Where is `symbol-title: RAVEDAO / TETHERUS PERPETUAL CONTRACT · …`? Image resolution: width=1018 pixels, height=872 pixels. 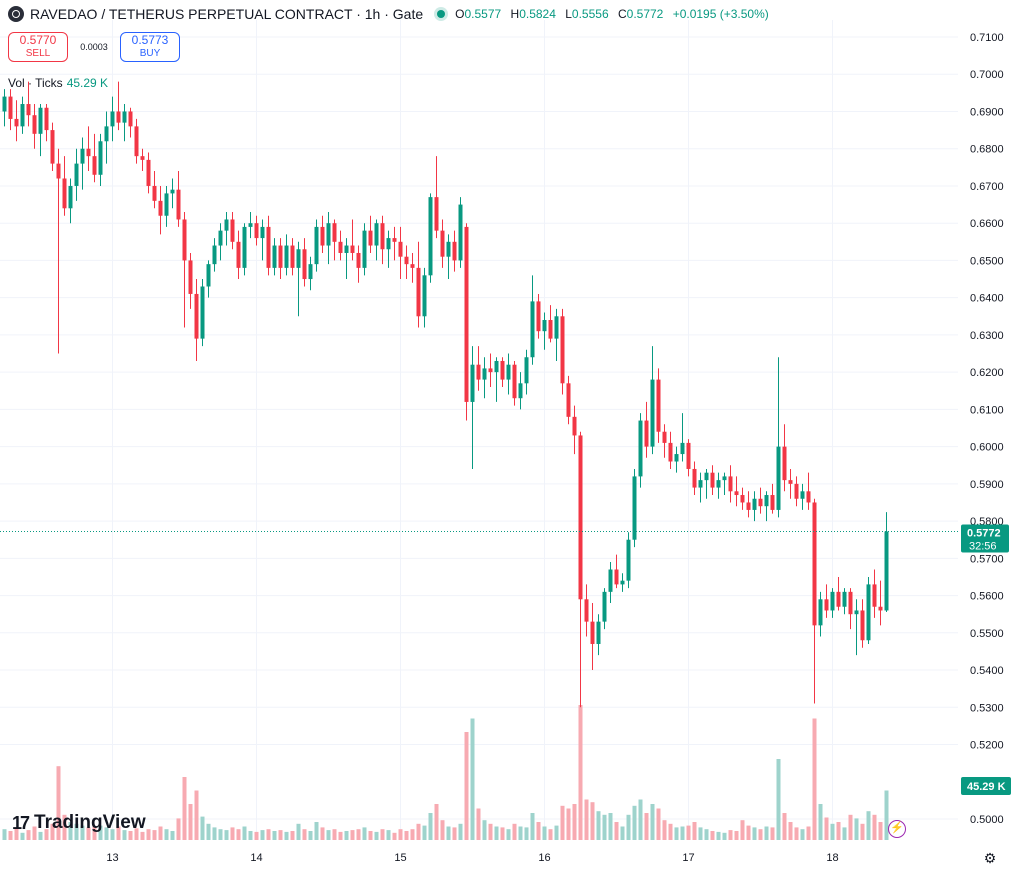 symbol-title: RAVEDAO / TETHERUS PERPETUAL CONTRACT · … is located at coordinates (227, 14).